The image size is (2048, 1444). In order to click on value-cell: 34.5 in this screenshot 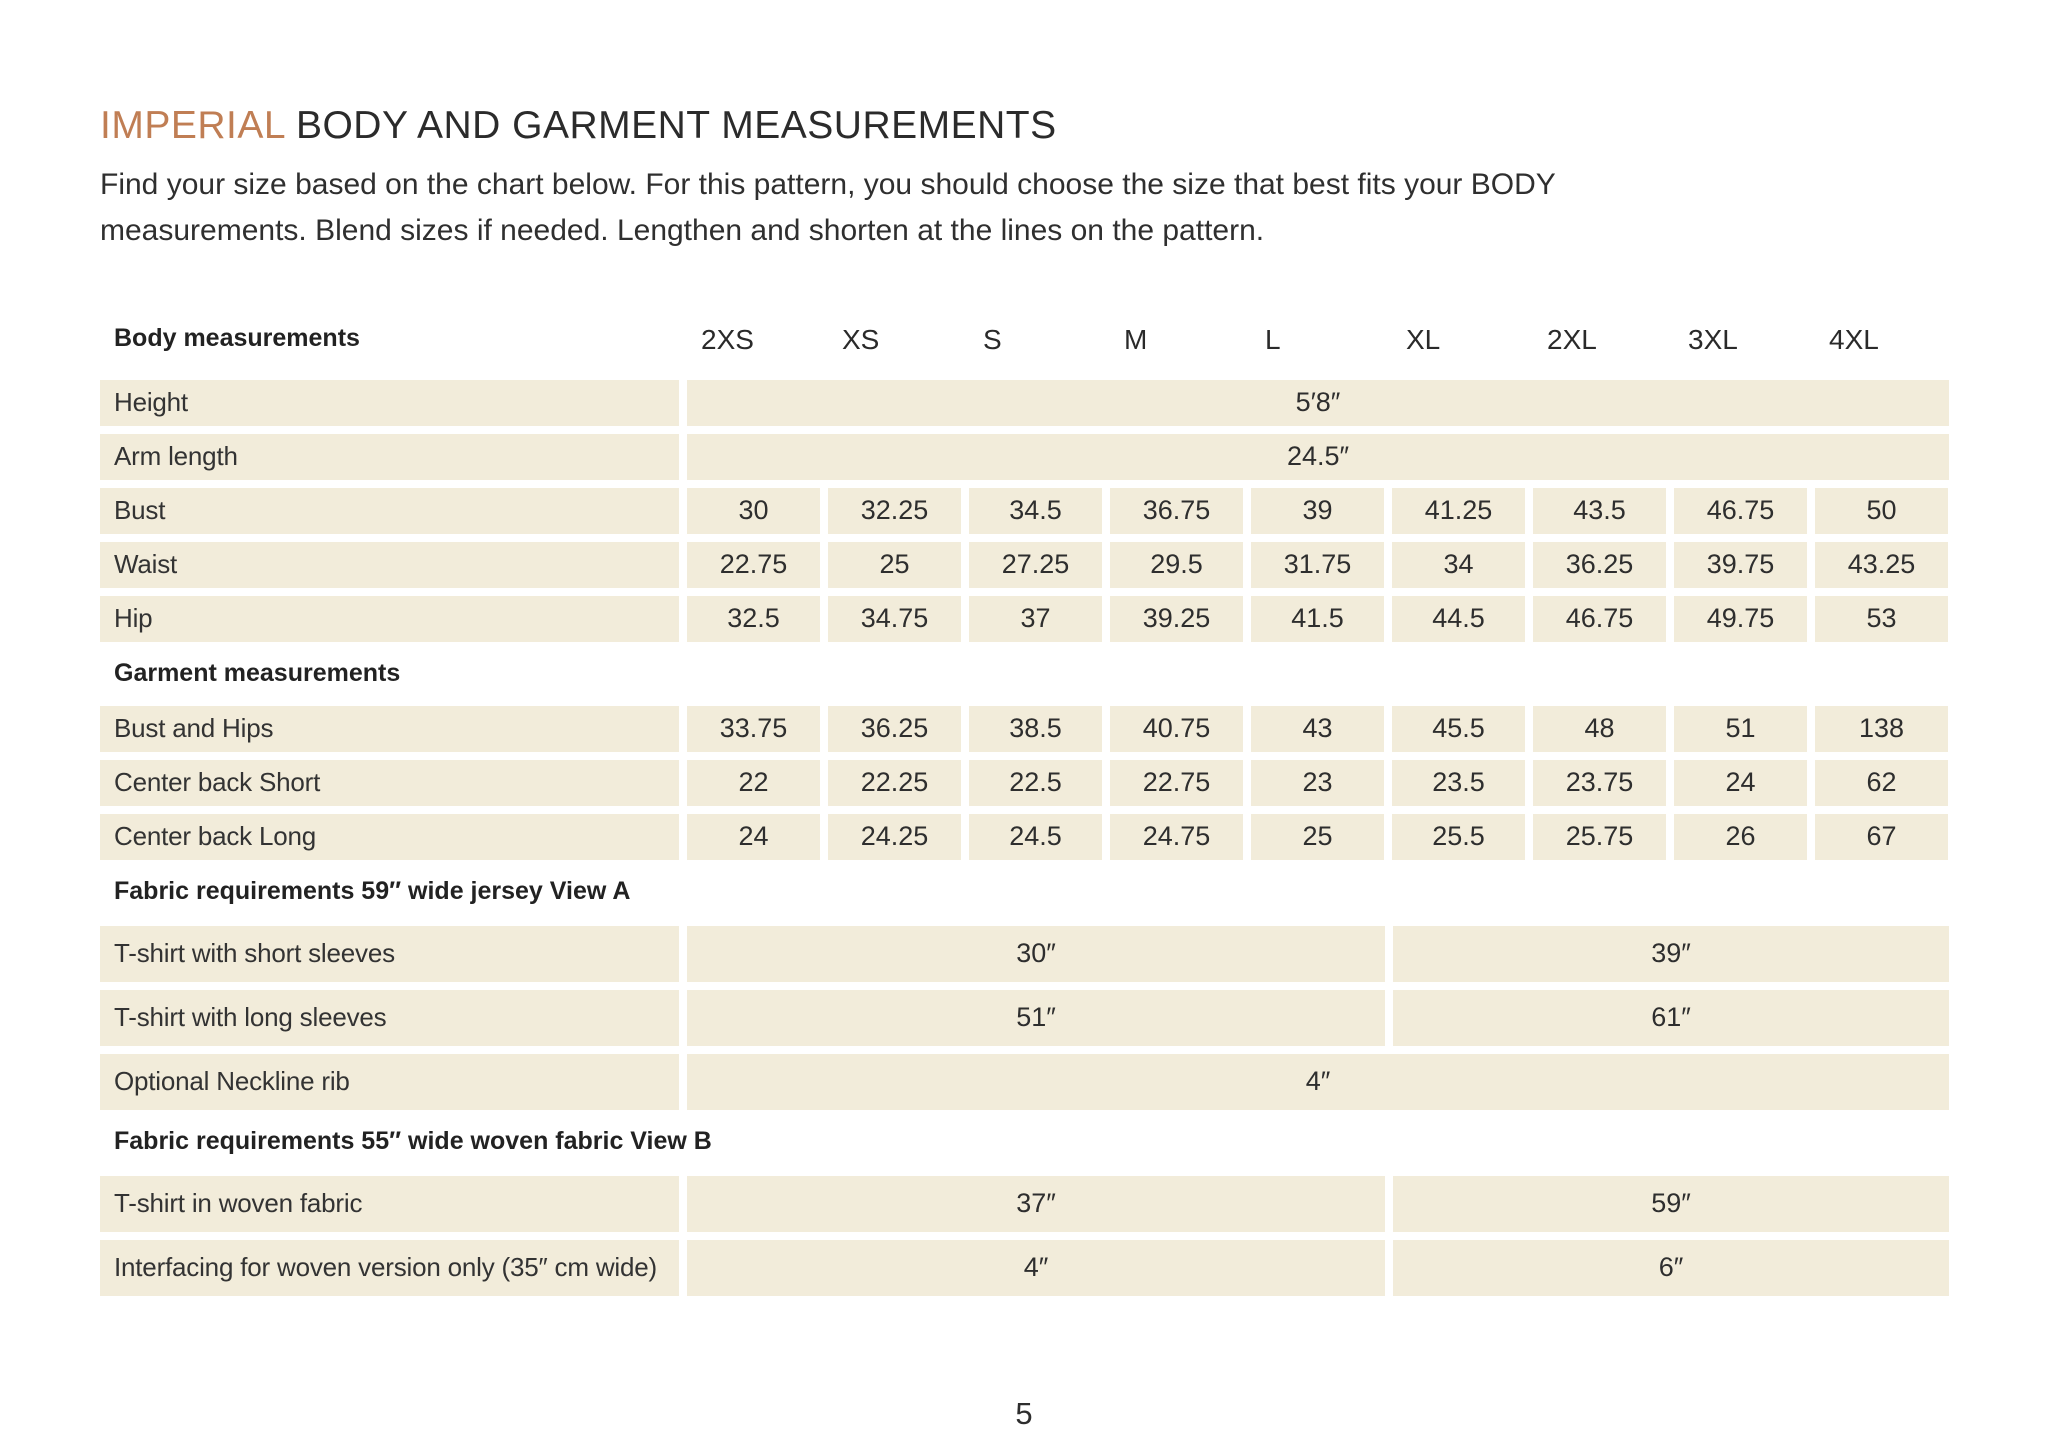, I will do `click(1035, 510)`.